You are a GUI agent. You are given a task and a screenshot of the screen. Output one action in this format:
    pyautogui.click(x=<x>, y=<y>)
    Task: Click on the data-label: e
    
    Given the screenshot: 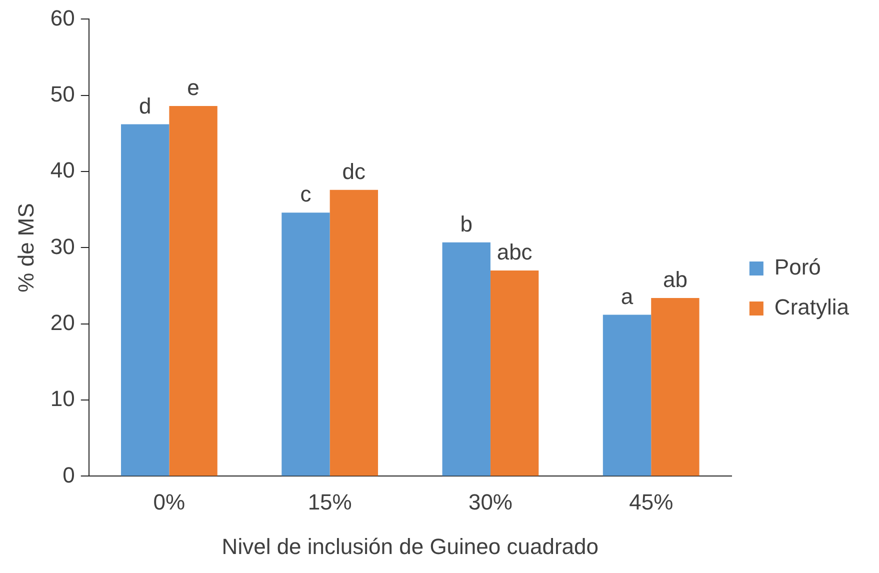 What is the action you would take?
    pyautogui.click(x=193, y=87)
    